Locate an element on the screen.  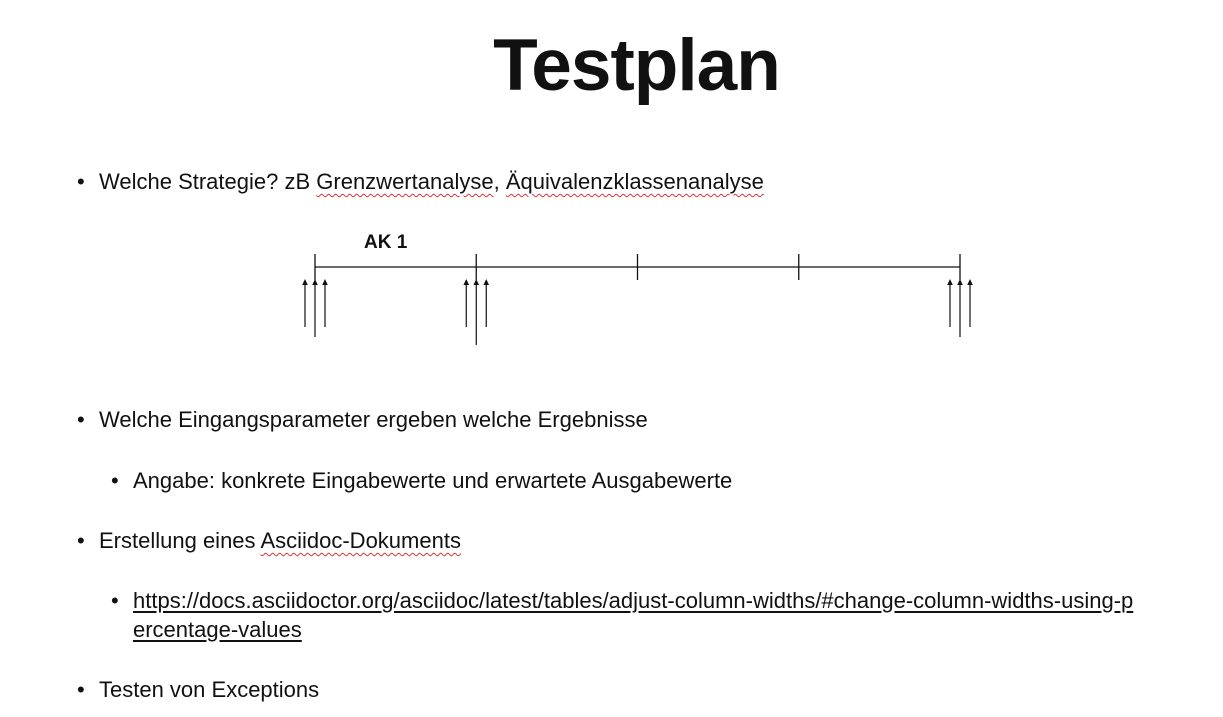
bullet-document: • Erstellung eines Asciidoc-Dokuments is located at coordinates (269, 540).